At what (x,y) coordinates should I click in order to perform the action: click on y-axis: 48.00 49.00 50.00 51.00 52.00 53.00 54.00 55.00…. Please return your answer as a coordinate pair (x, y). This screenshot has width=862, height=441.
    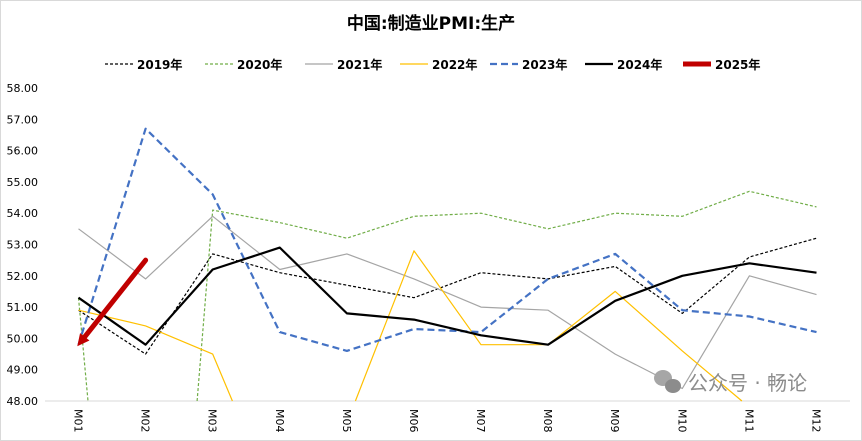
    Looking at the image, I should click on (23, 245).